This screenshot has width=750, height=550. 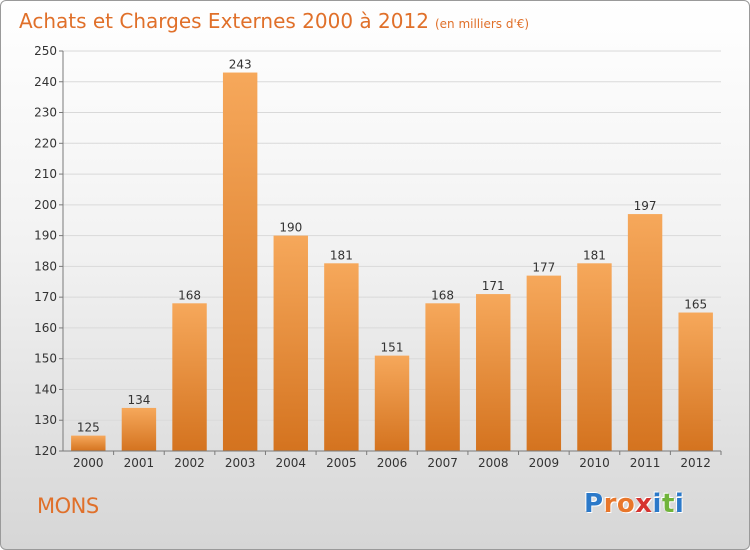 What do you see at coordinates (45, 82) in the screenshot?
I see `y-tick-label: 240` at bounding box center [45, 82].